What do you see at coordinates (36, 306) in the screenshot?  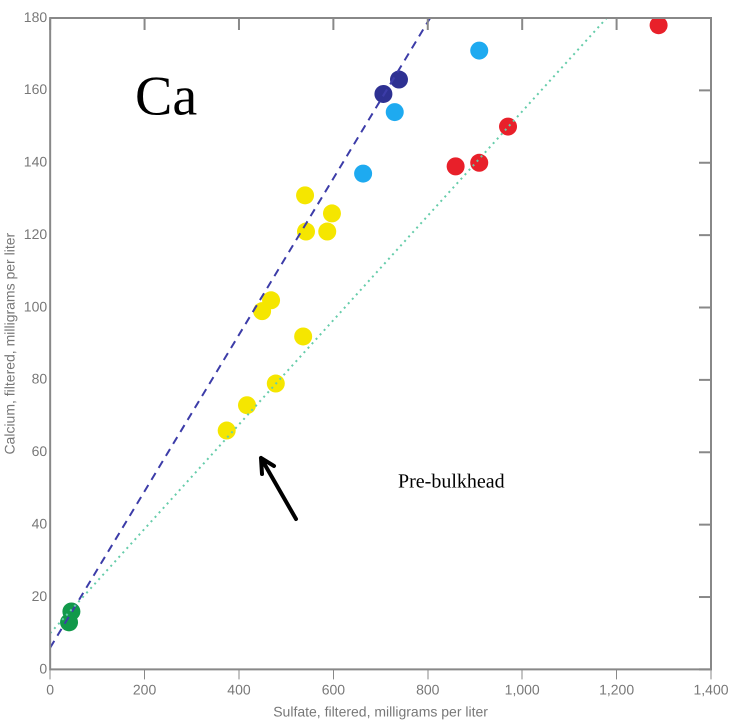 I see `y-tick-label: 100` at bounding box center [36, 306].